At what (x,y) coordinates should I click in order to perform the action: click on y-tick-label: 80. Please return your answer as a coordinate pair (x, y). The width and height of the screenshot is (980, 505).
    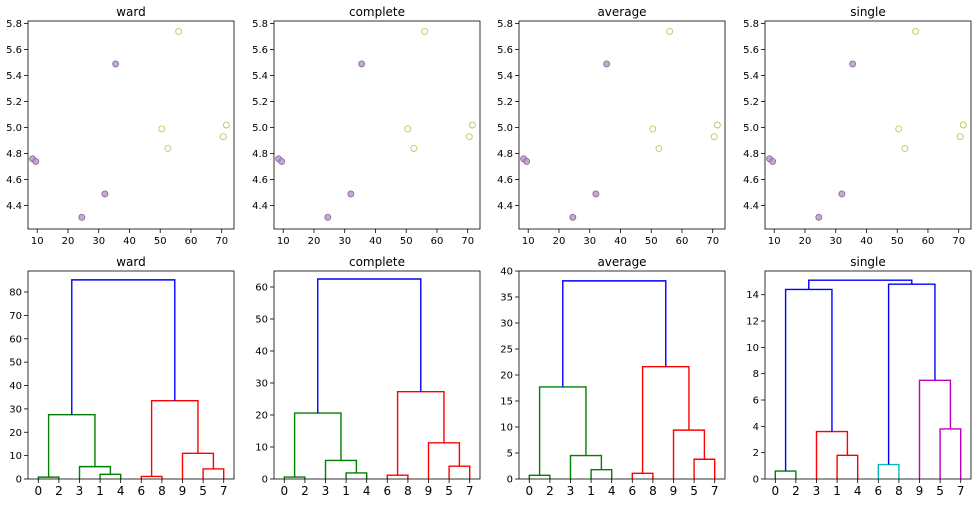
    Looking at the image, I should click on (15, 293).